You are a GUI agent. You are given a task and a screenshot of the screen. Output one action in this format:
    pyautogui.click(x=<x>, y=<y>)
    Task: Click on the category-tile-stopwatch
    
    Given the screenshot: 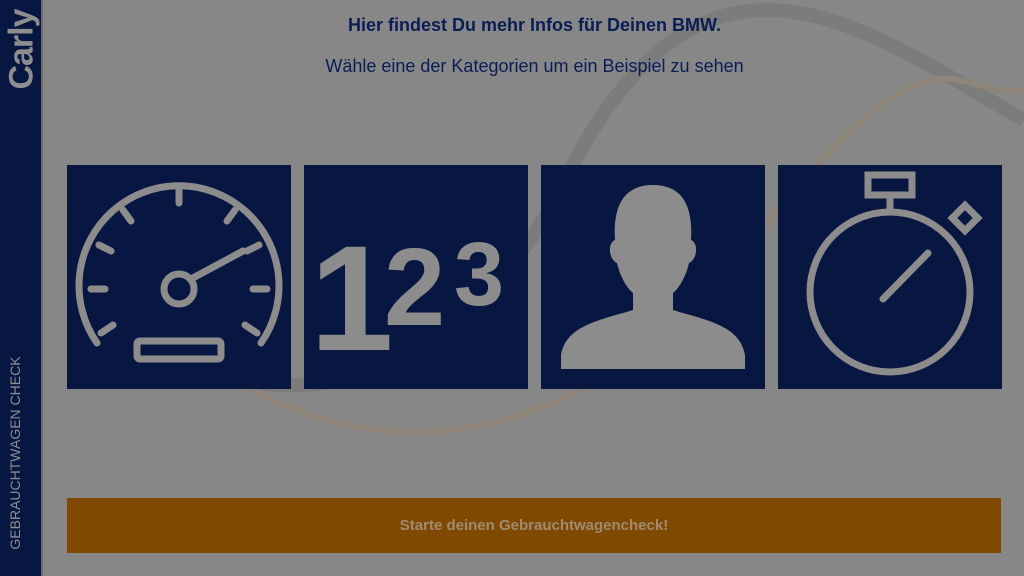 What is the action you would take?
    pyautogui.click(x=890, y=277)
    